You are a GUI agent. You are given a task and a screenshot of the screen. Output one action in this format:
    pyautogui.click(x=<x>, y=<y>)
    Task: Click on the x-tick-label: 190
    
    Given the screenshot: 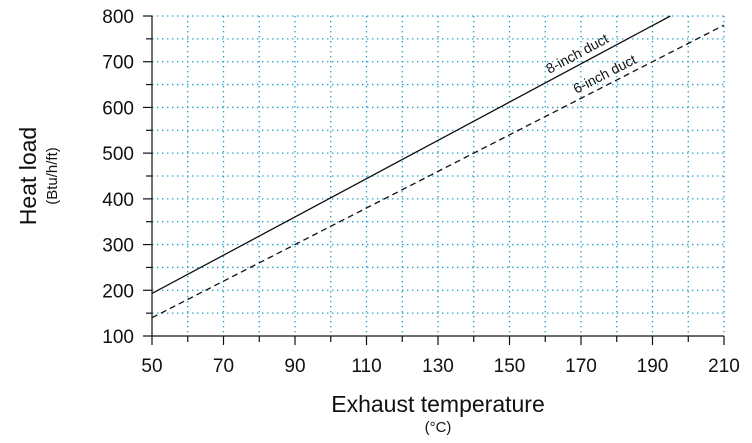 What is the action you would take?
    pyautogui.click(x=653, y=366)
    